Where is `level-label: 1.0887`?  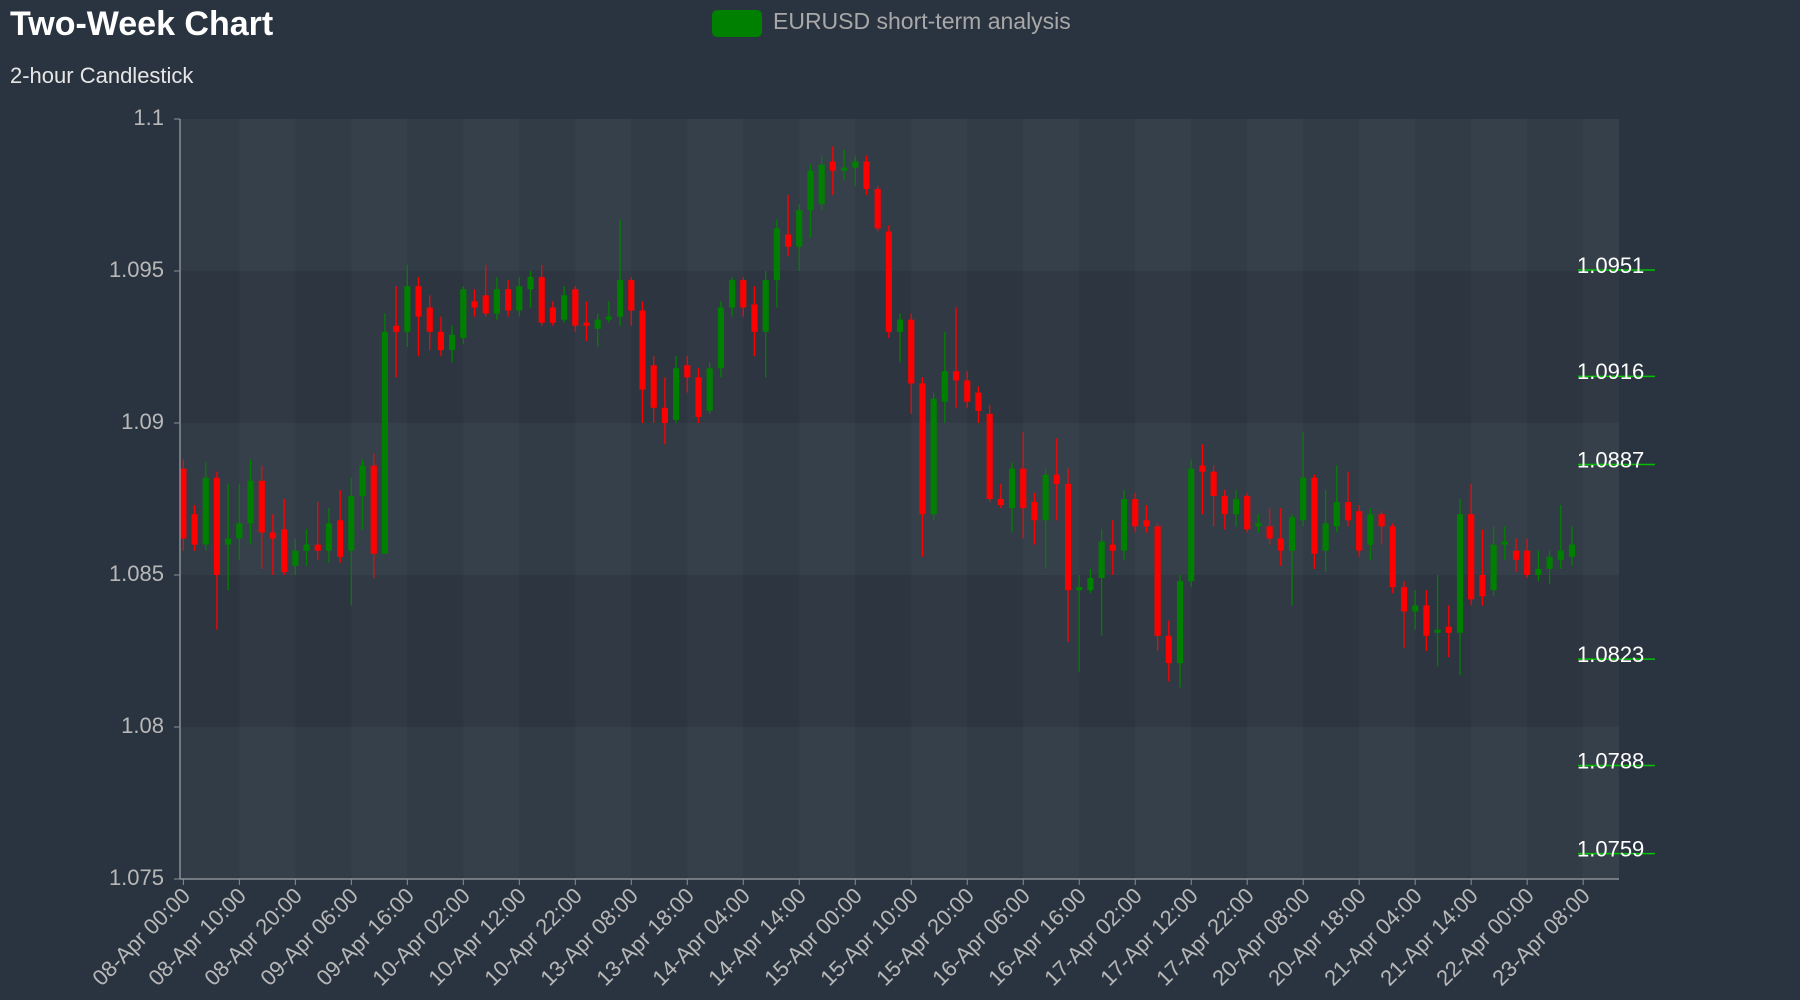
level-label: 1.0887 is located at coordinates (1610, 459).